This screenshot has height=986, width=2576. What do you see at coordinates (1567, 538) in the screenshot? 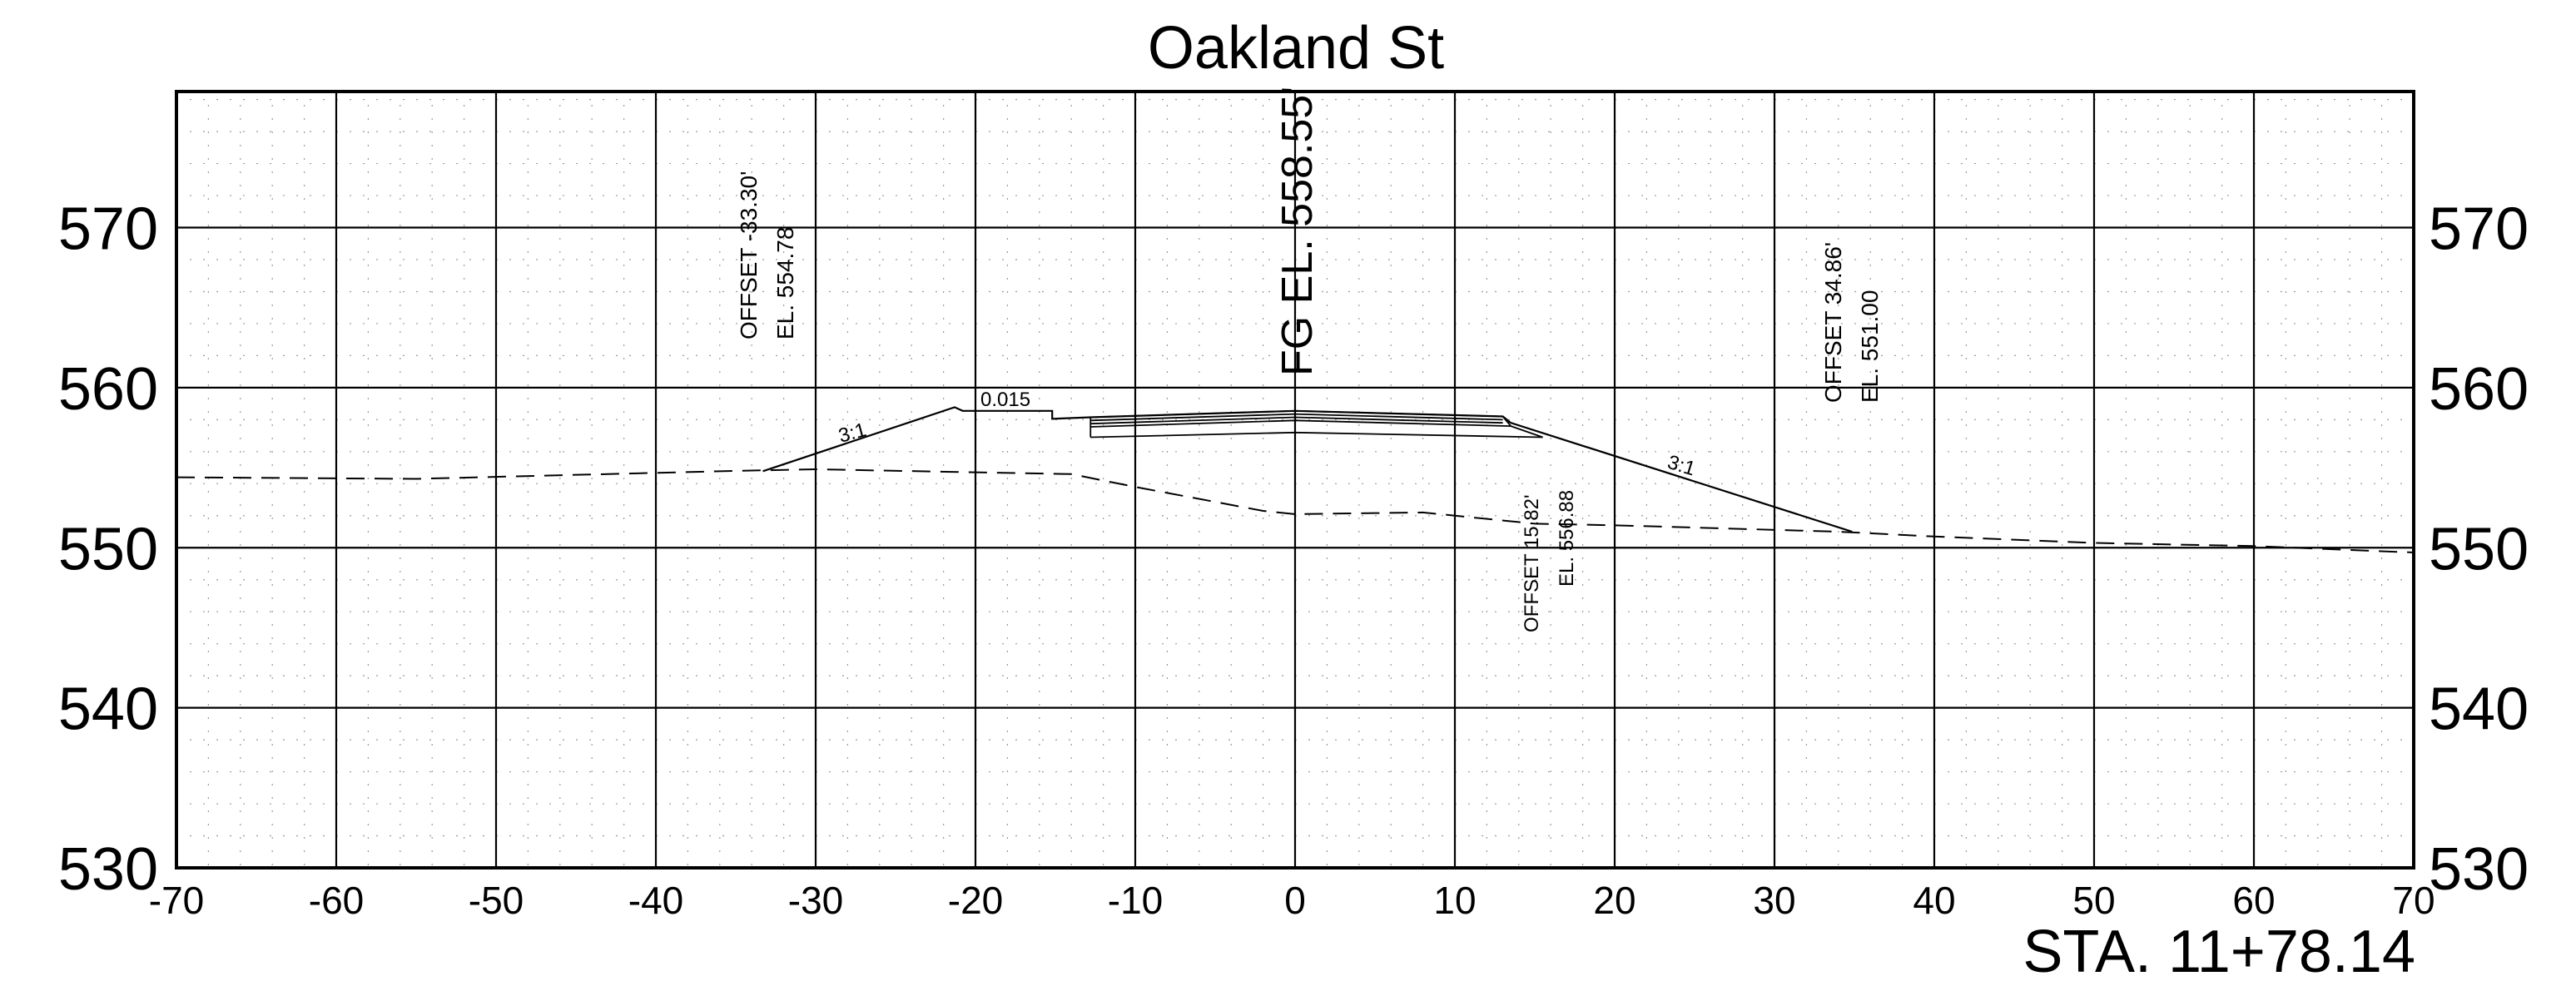
I see `mid-elevation-label: EL. 556.88` at bounding box center [1567, 538].